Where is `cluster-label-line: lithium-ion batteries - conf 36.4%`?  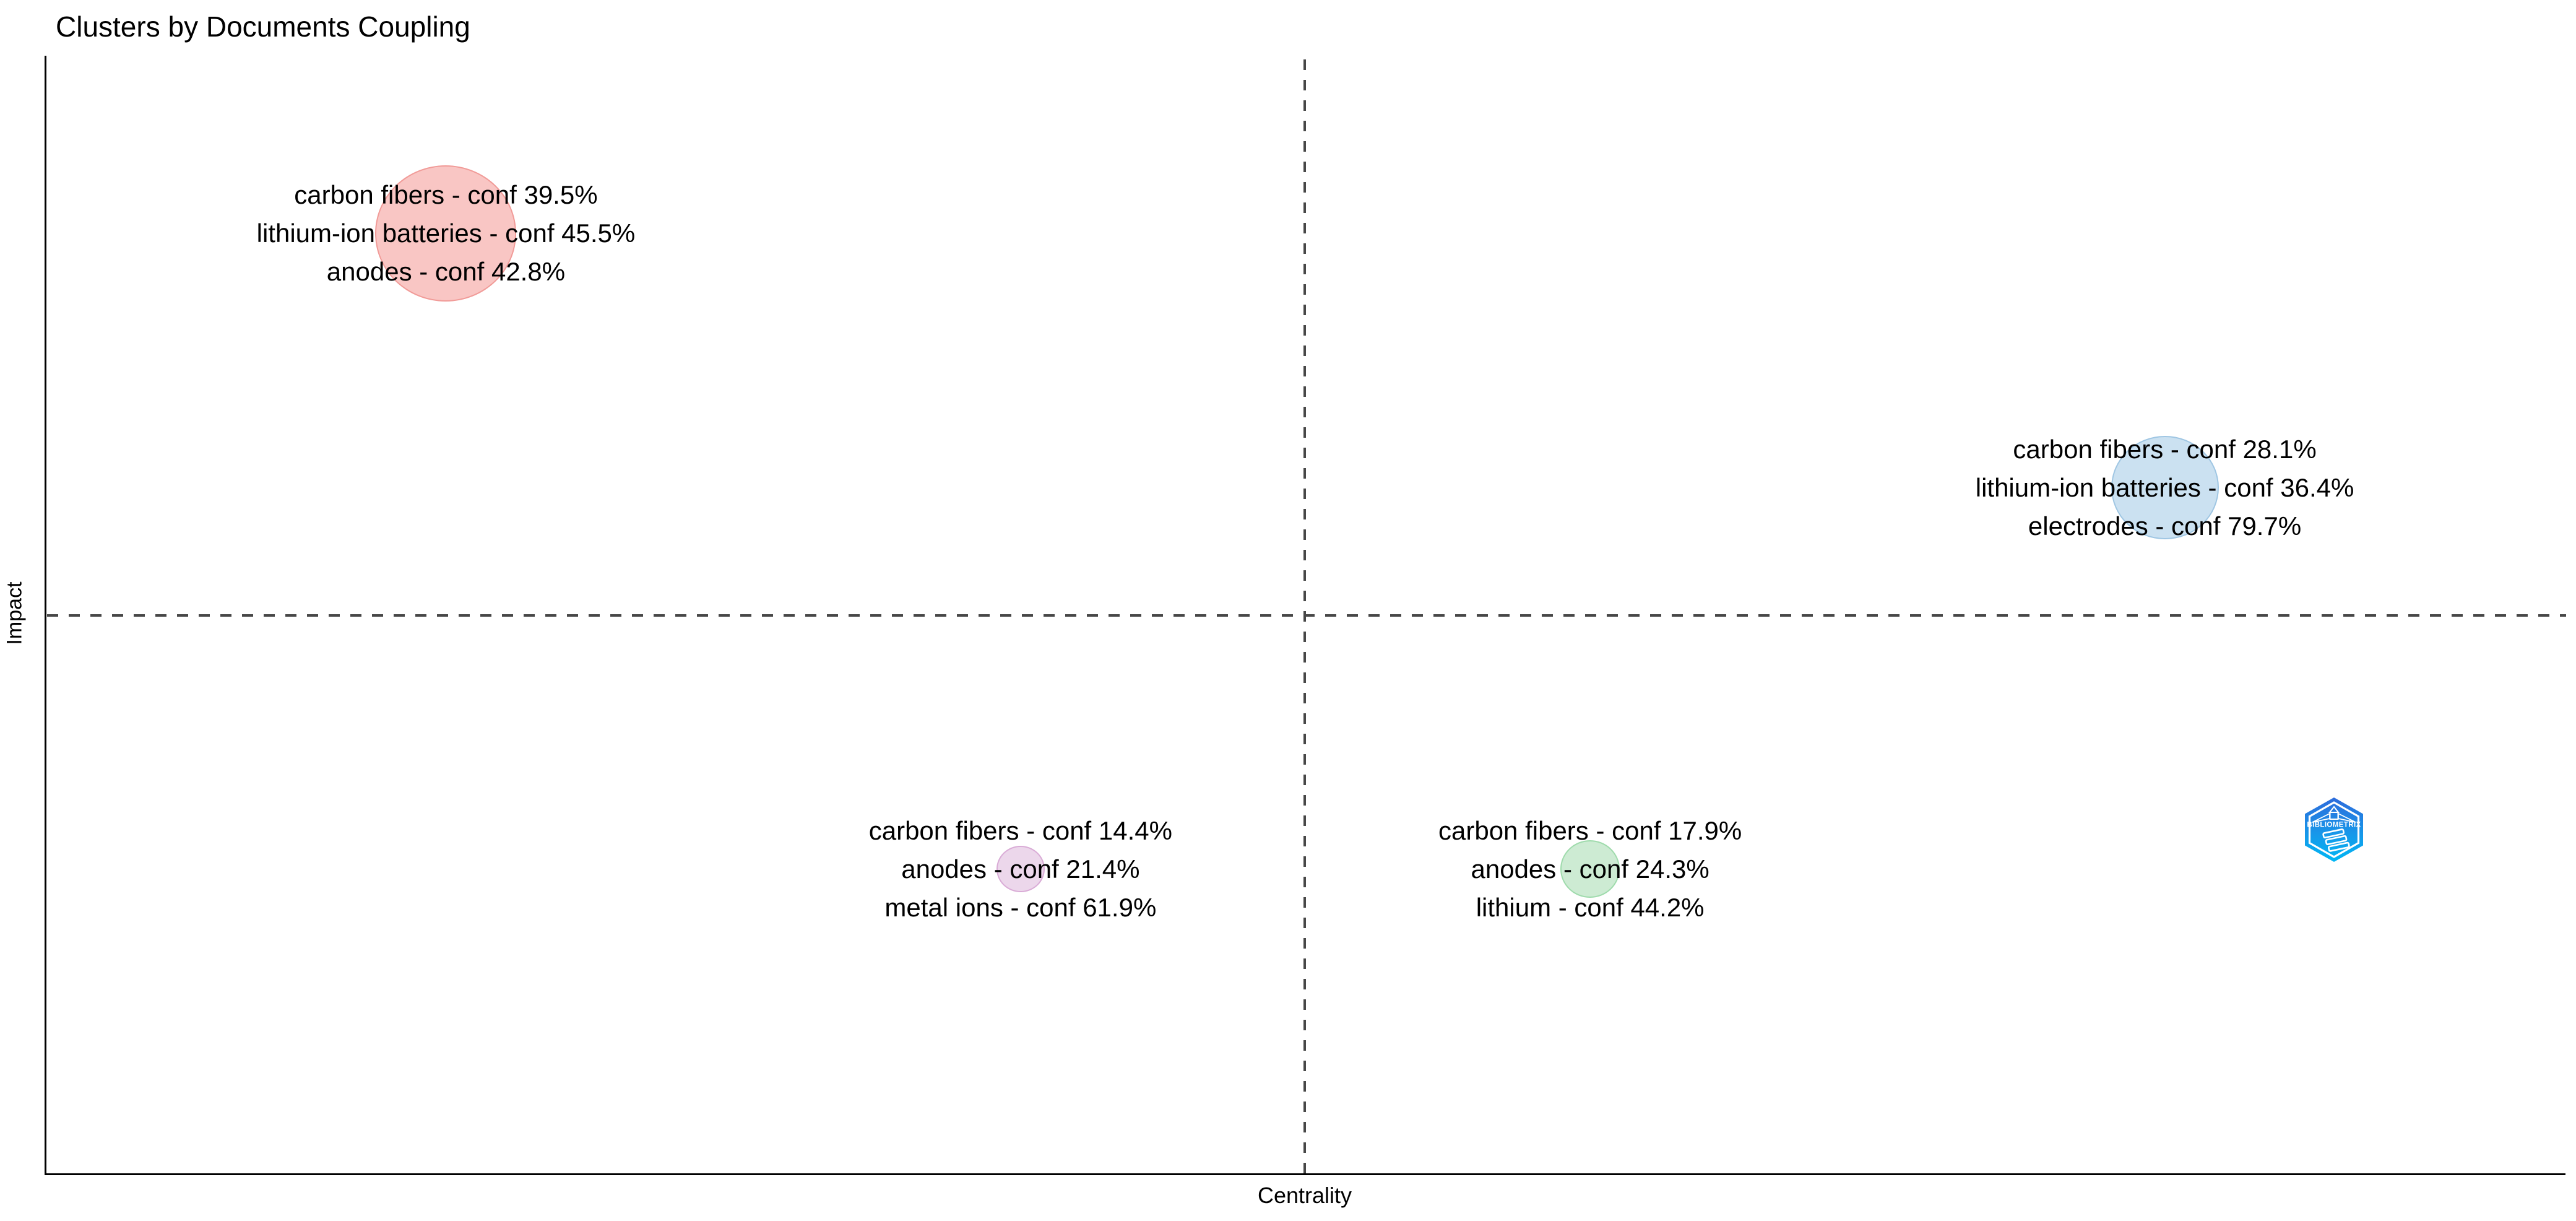
cluster-label-line: lithium-ion batteries - conf 36.4% is located at coordinates (2164, 487).